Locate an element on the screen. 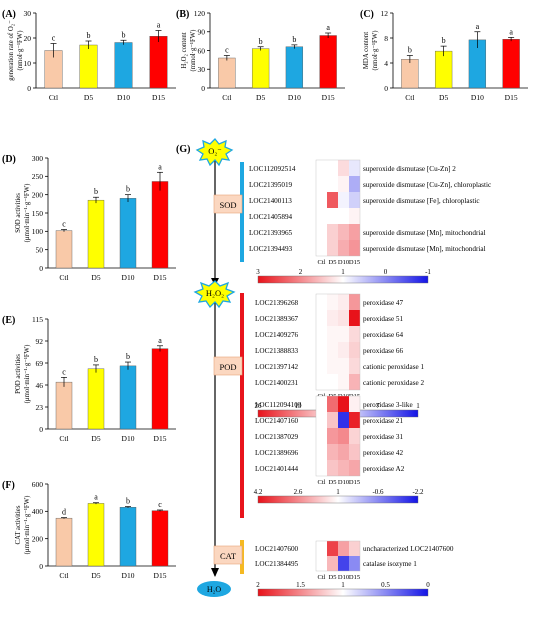 The height and width of the screenshot is (621, 550). y-tick-label: 600 is located at coordinates (38, 484).